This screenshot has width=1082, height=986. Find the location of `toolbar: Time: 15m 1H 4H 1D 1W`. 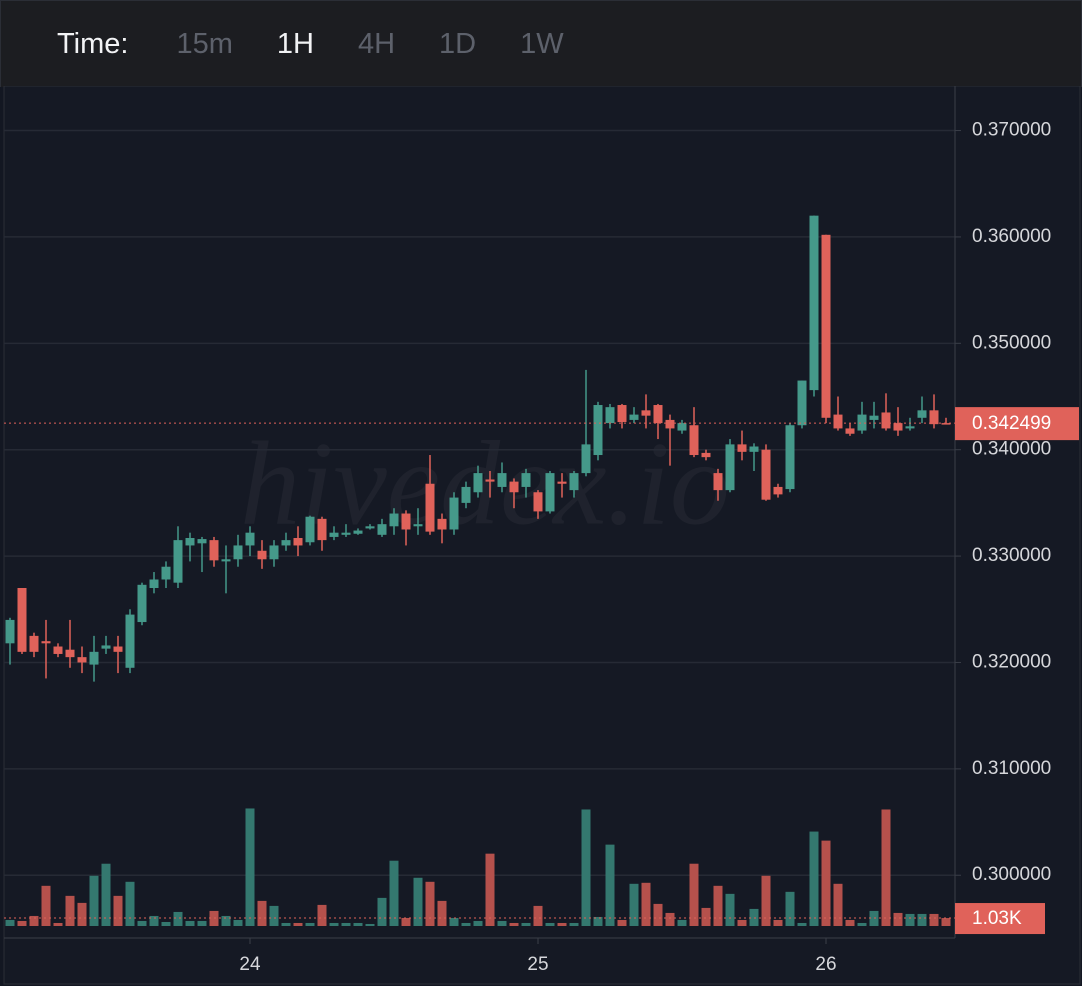

toolbar: Time: 15m 1H 4H 1D 1W is located at coordinates (541, 43).